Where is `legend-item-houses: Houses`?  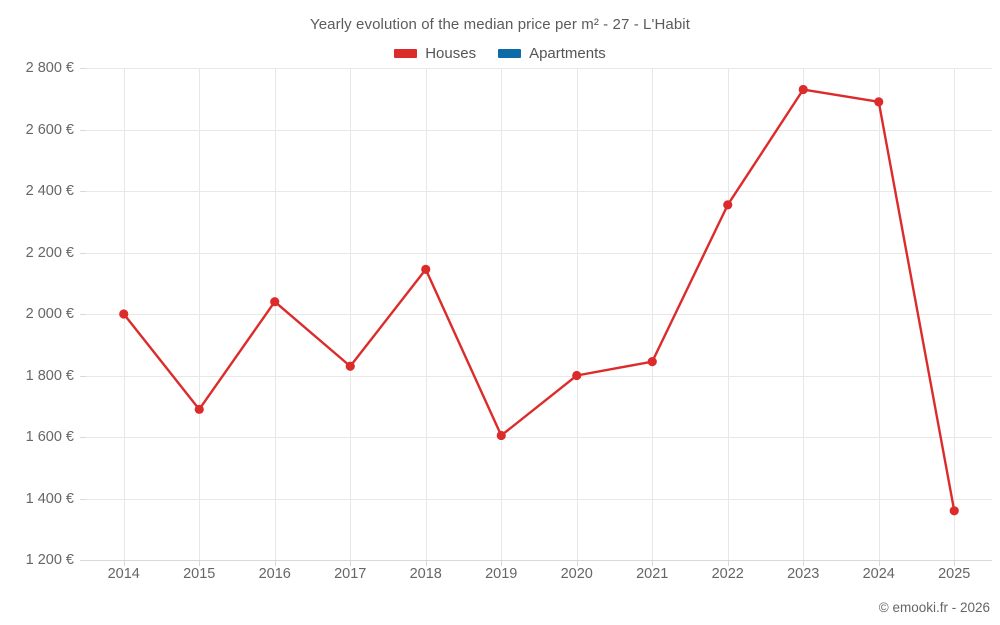 legend-item-houses: Houses is located at coordinates (435, 53).